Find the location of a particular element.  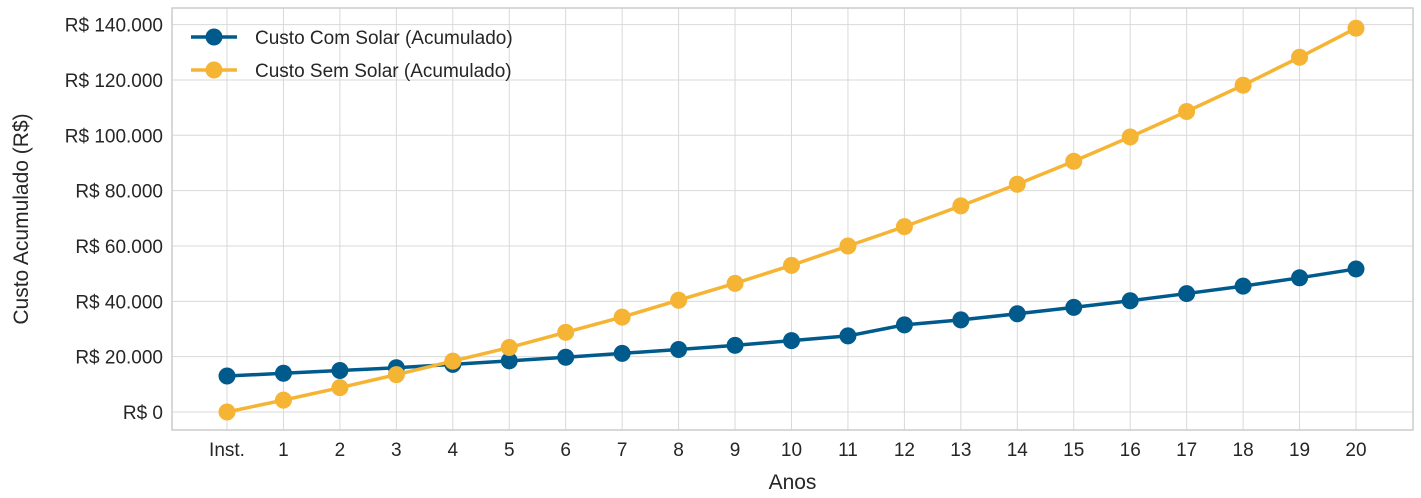

y-tick-label: R$ 60.000 is located at coordinates (119, 247).